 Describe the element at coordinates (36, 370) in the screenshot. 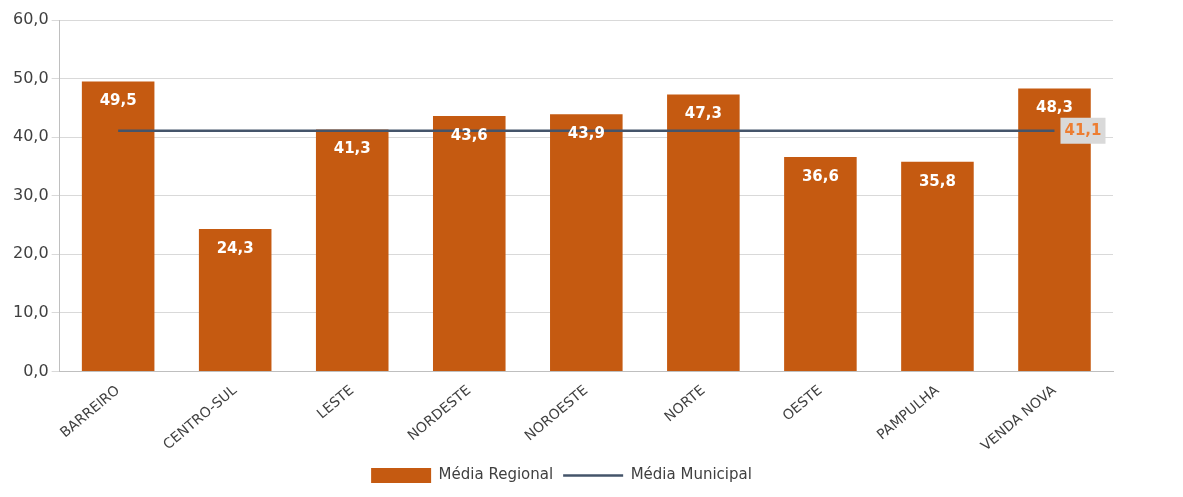

I see `y-tick-label: 0,0` at that location.